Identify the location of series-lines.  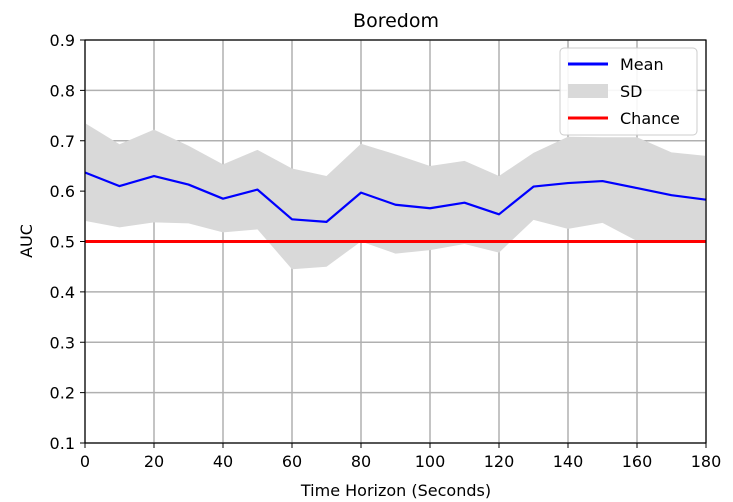
(395, 207).